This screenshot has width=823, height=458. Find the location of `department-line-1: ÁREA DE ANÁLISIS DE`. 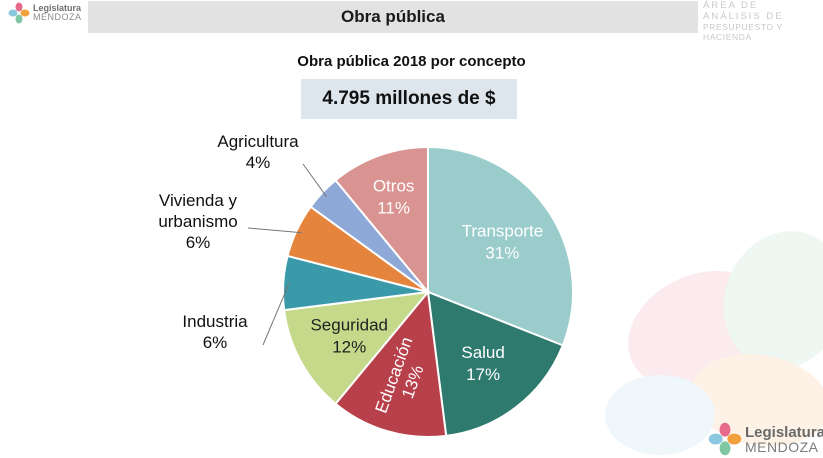

department-line-1: ÁREA DE ANÁLISIS DE is located at coordinates (743, 11).